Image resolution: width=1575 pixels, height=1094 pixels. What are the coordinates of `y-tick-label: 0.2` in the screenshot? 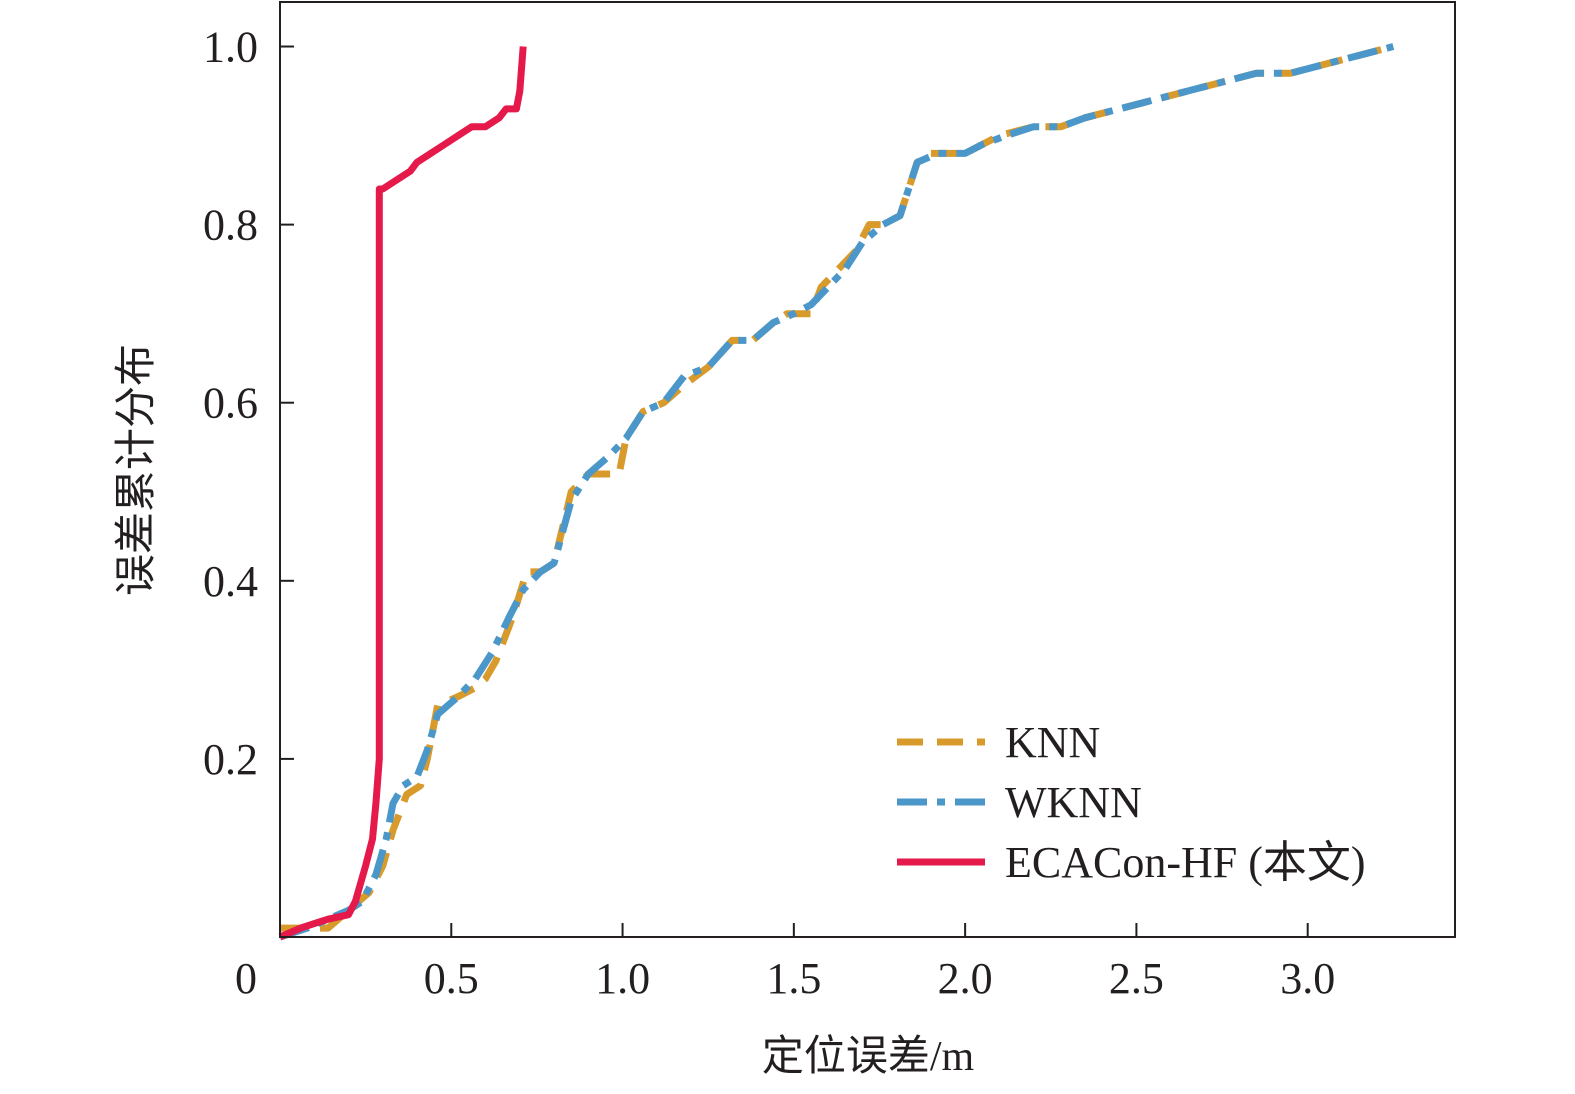 It's located at (230, 759).